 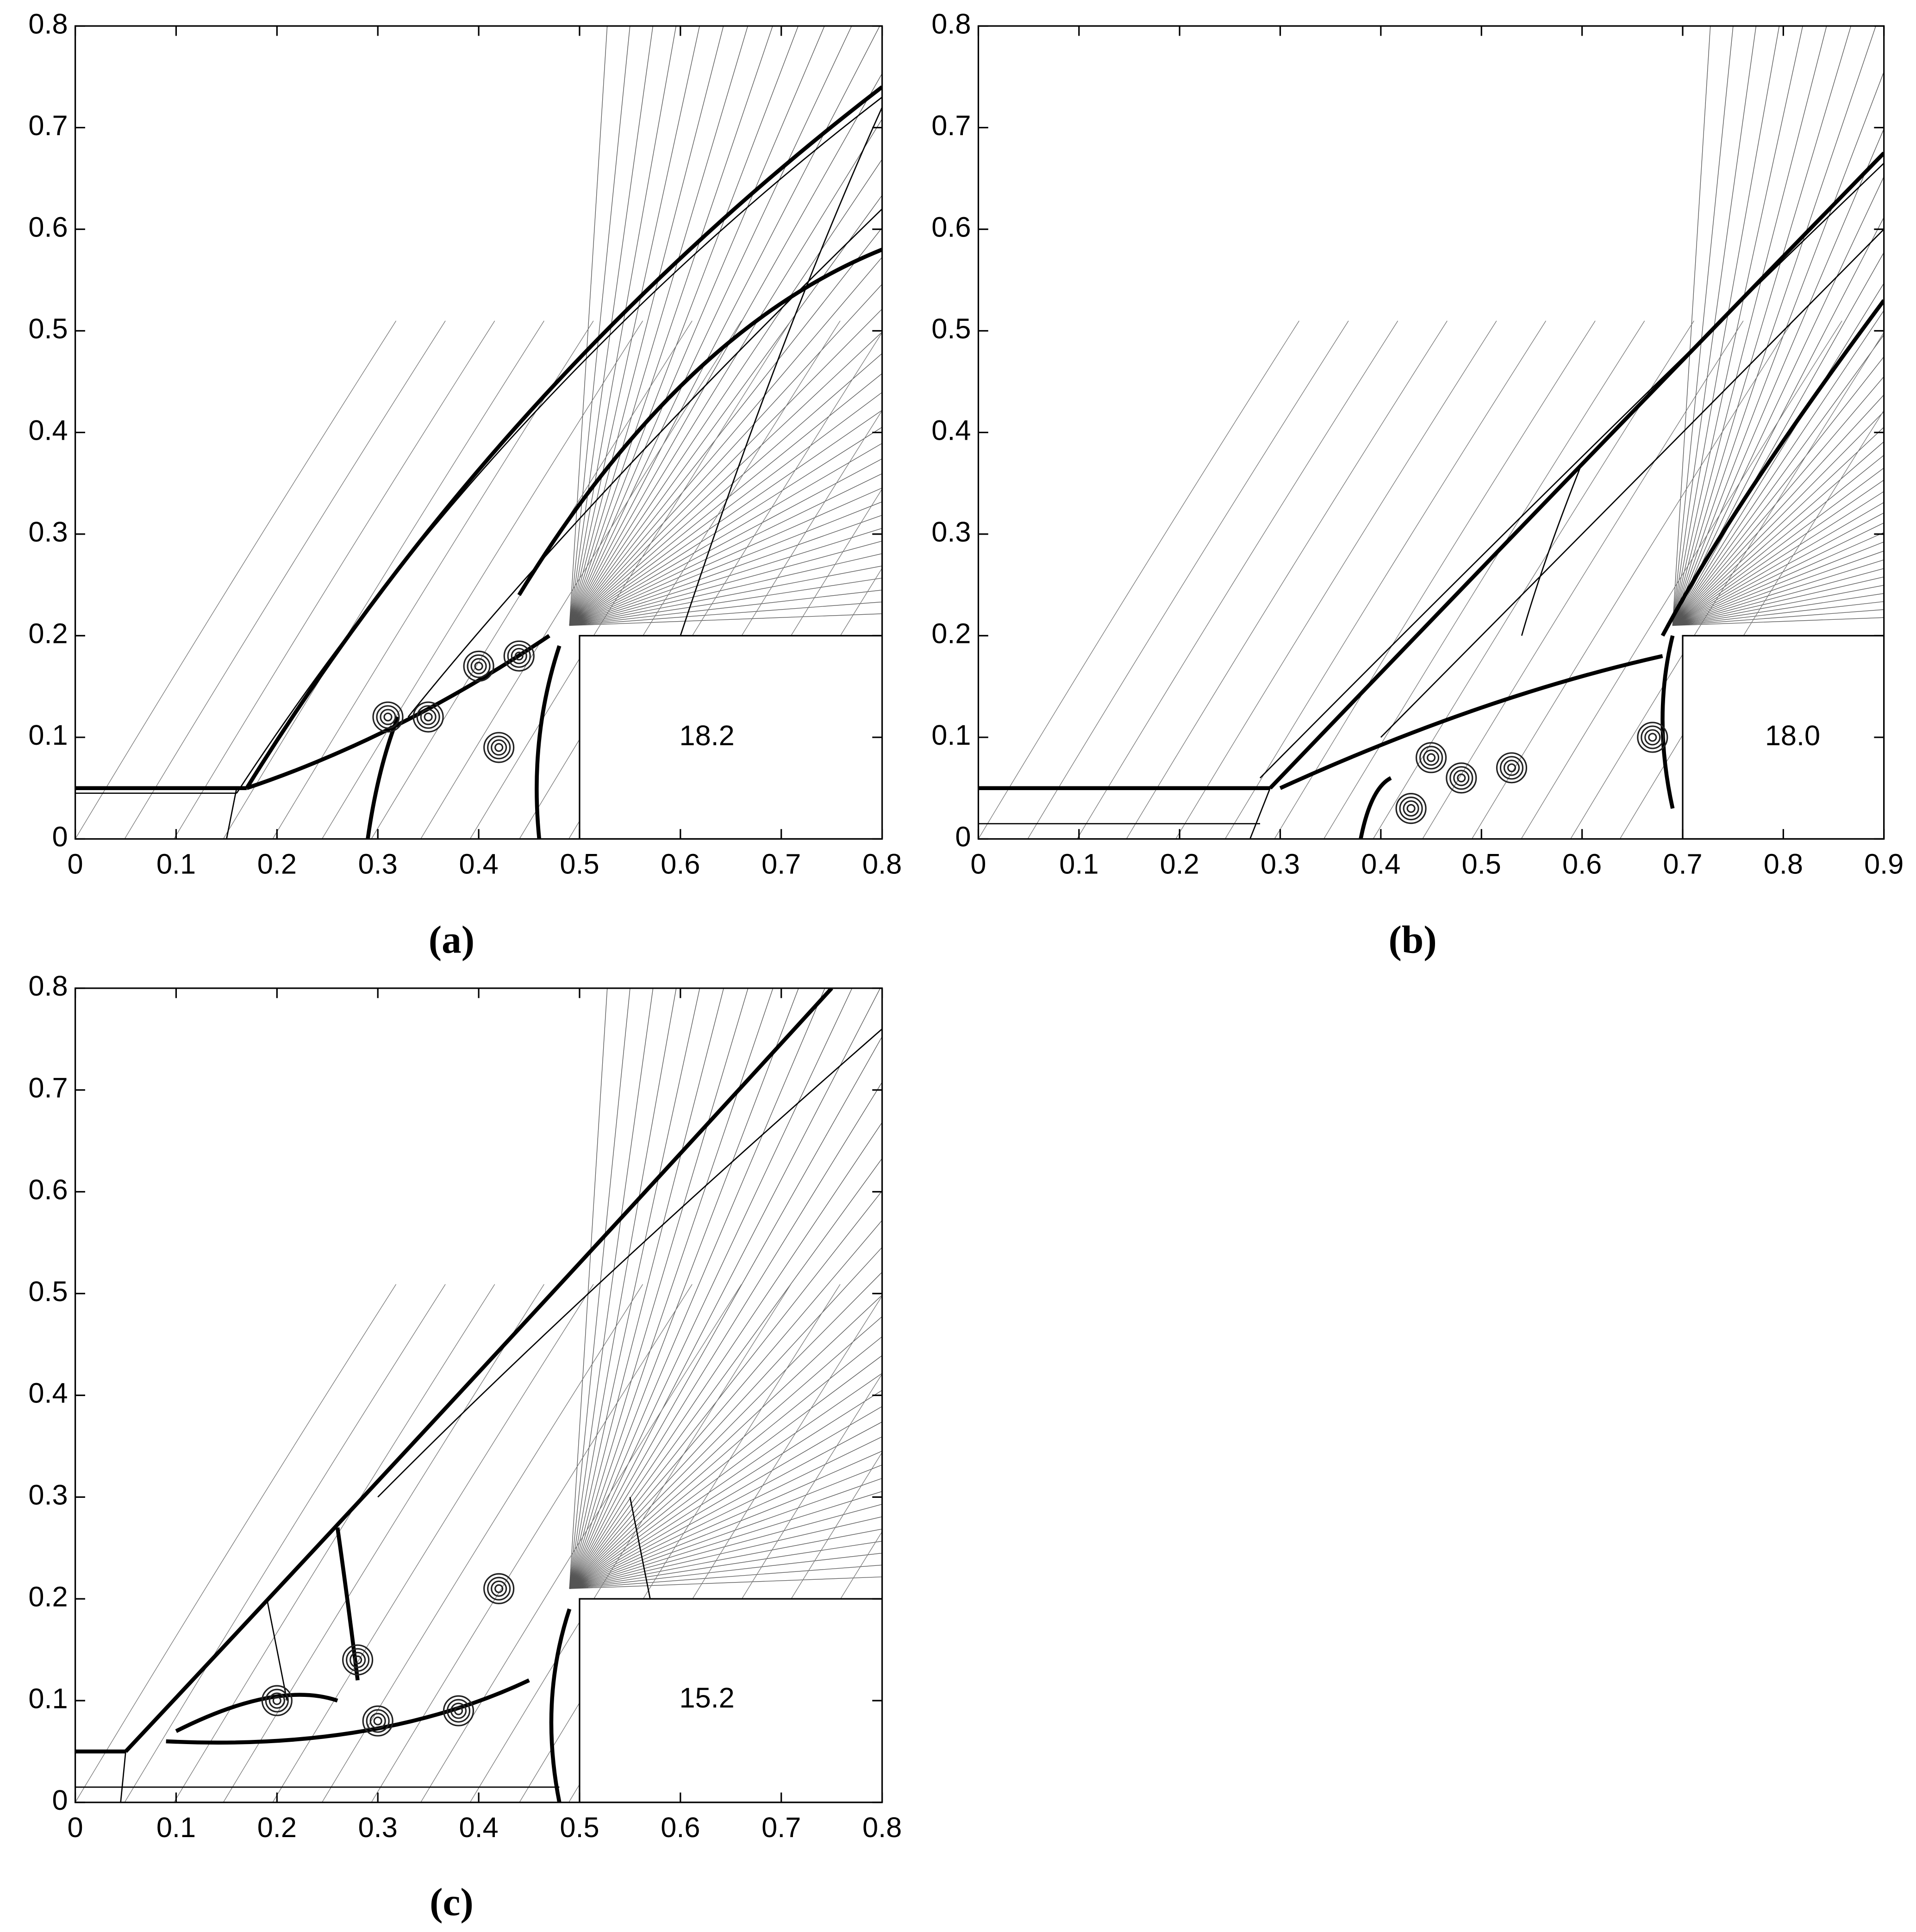 I want to click on x-tick-label: 0.4, so click(x=478, y=1827).